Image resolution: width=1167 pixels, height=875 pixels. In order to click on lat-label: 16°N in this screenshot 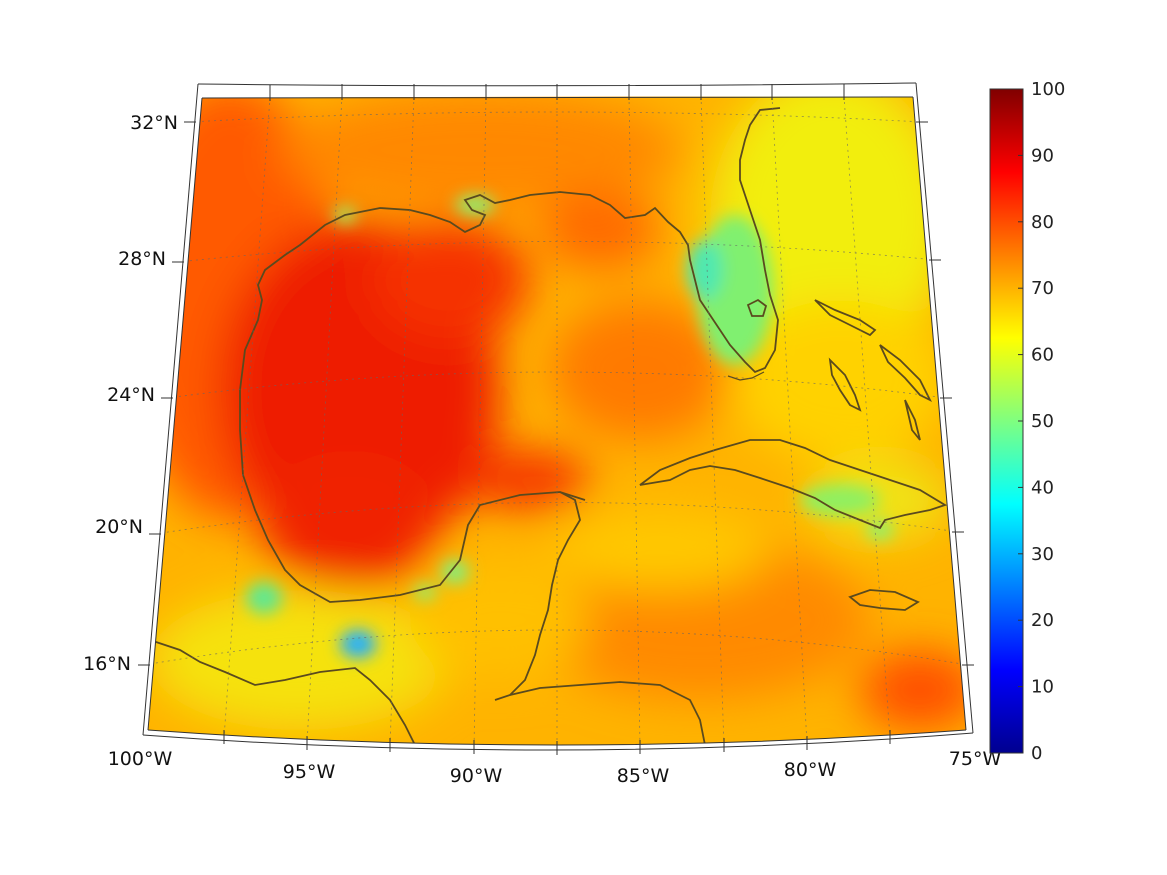, I will do `click(107, 664)`.